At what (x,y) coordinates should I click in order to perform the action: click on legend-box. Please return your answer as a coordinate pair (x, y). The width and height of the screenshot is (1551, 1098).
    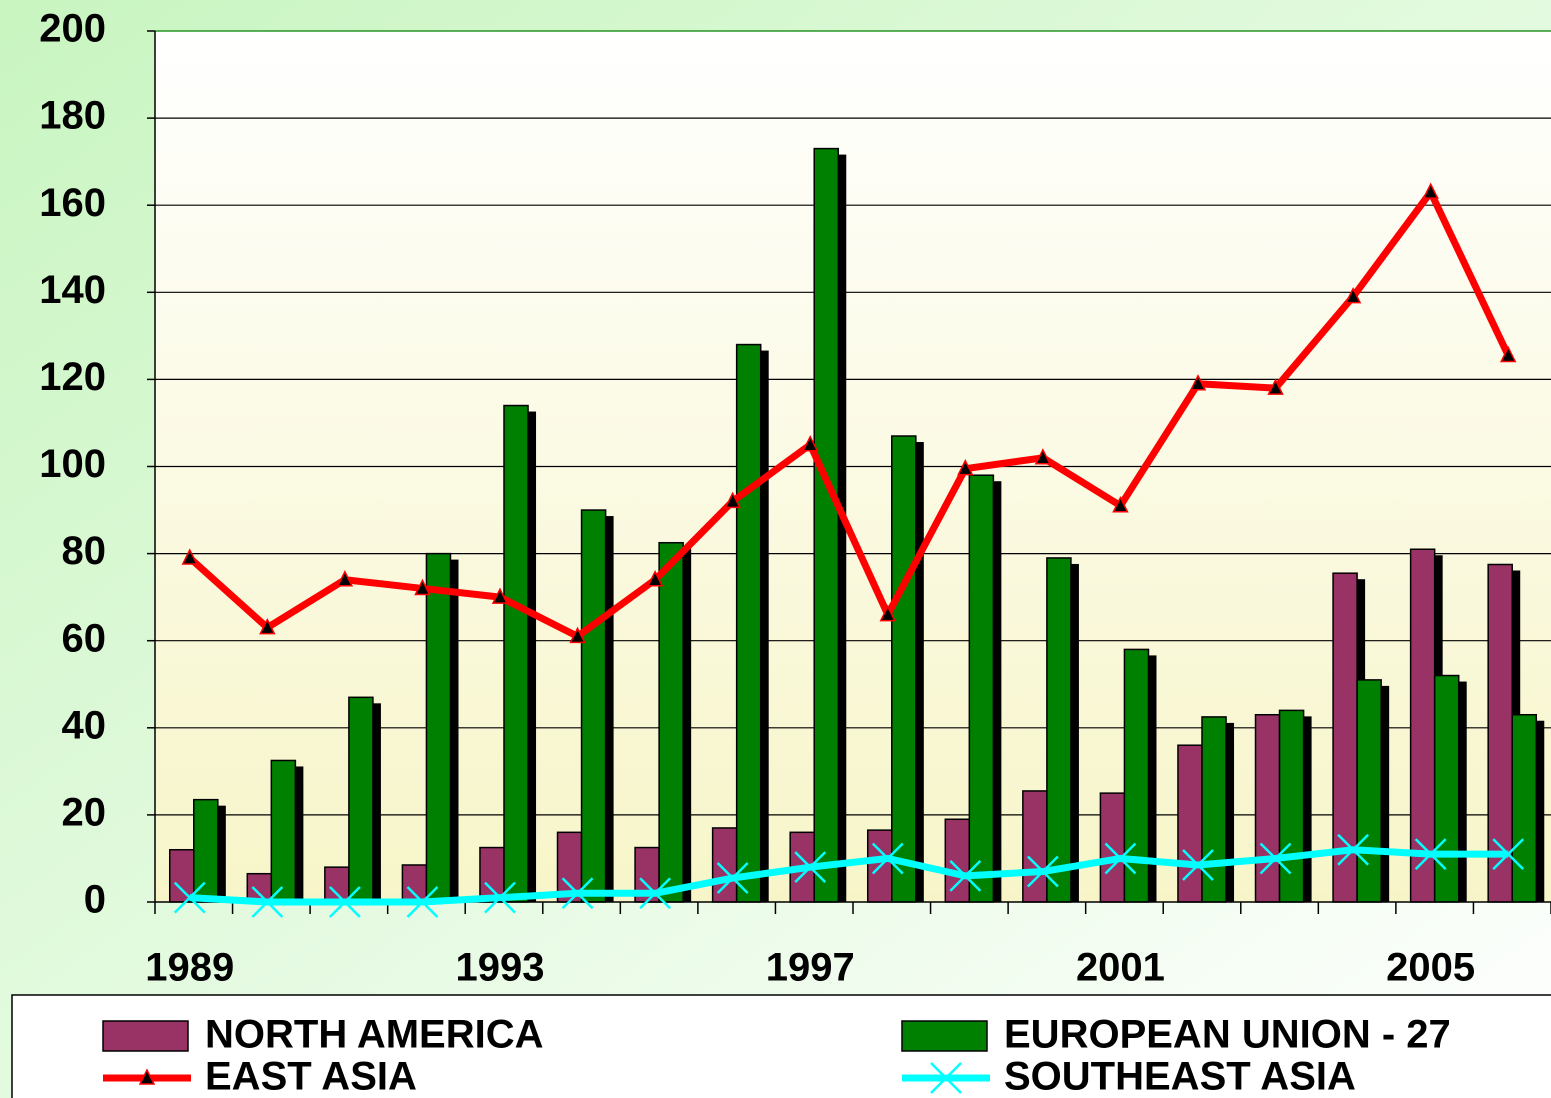
    Looking at the image, I should click on (781, 1046).